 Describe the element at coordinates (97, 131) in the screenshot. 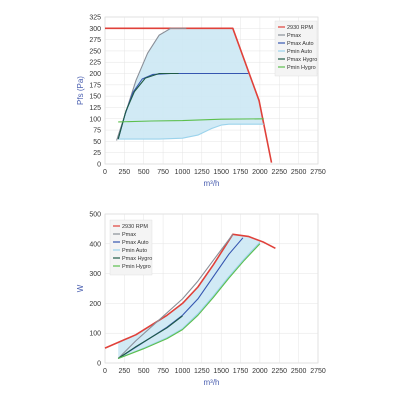

I see `y-tick-label: 75` at that location.